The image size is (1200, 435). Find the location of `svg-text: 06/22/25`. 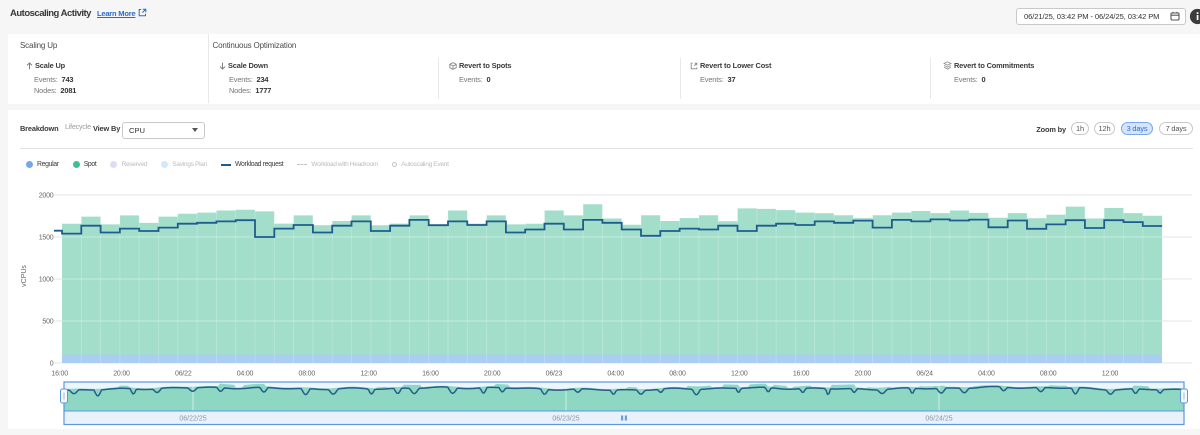

svg-text: 06/22/25 is located at coordinates (192, 419).